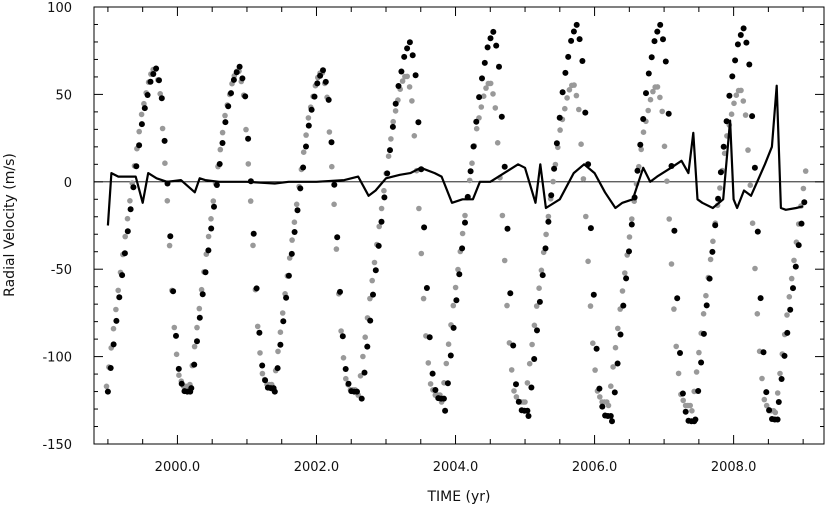  What do you see at coordinates (63, 95) in the screenshot?
I see `y-tick-label: 50` at bounding box center [63, 95].